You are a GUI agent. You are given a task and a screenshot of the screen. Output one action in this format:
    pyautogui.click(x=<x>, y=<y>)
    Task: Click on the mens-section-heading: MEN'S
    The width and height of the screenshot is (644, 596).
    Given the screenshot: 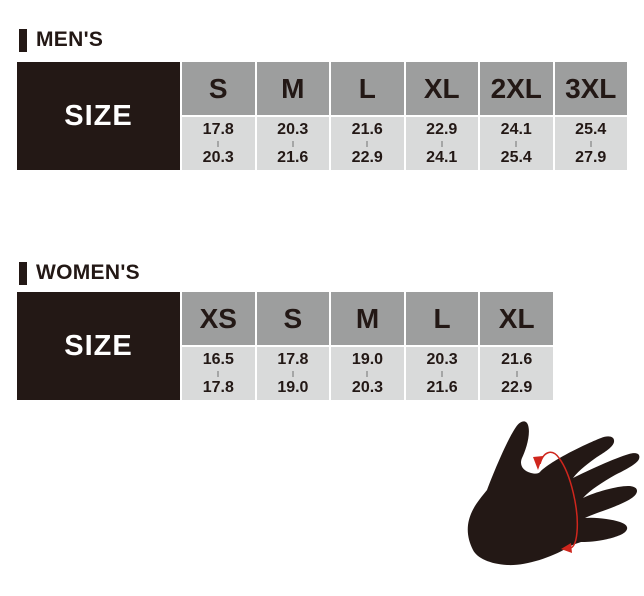 What is the action you would take?
    pyautogui.click(x=61, y=40)
    